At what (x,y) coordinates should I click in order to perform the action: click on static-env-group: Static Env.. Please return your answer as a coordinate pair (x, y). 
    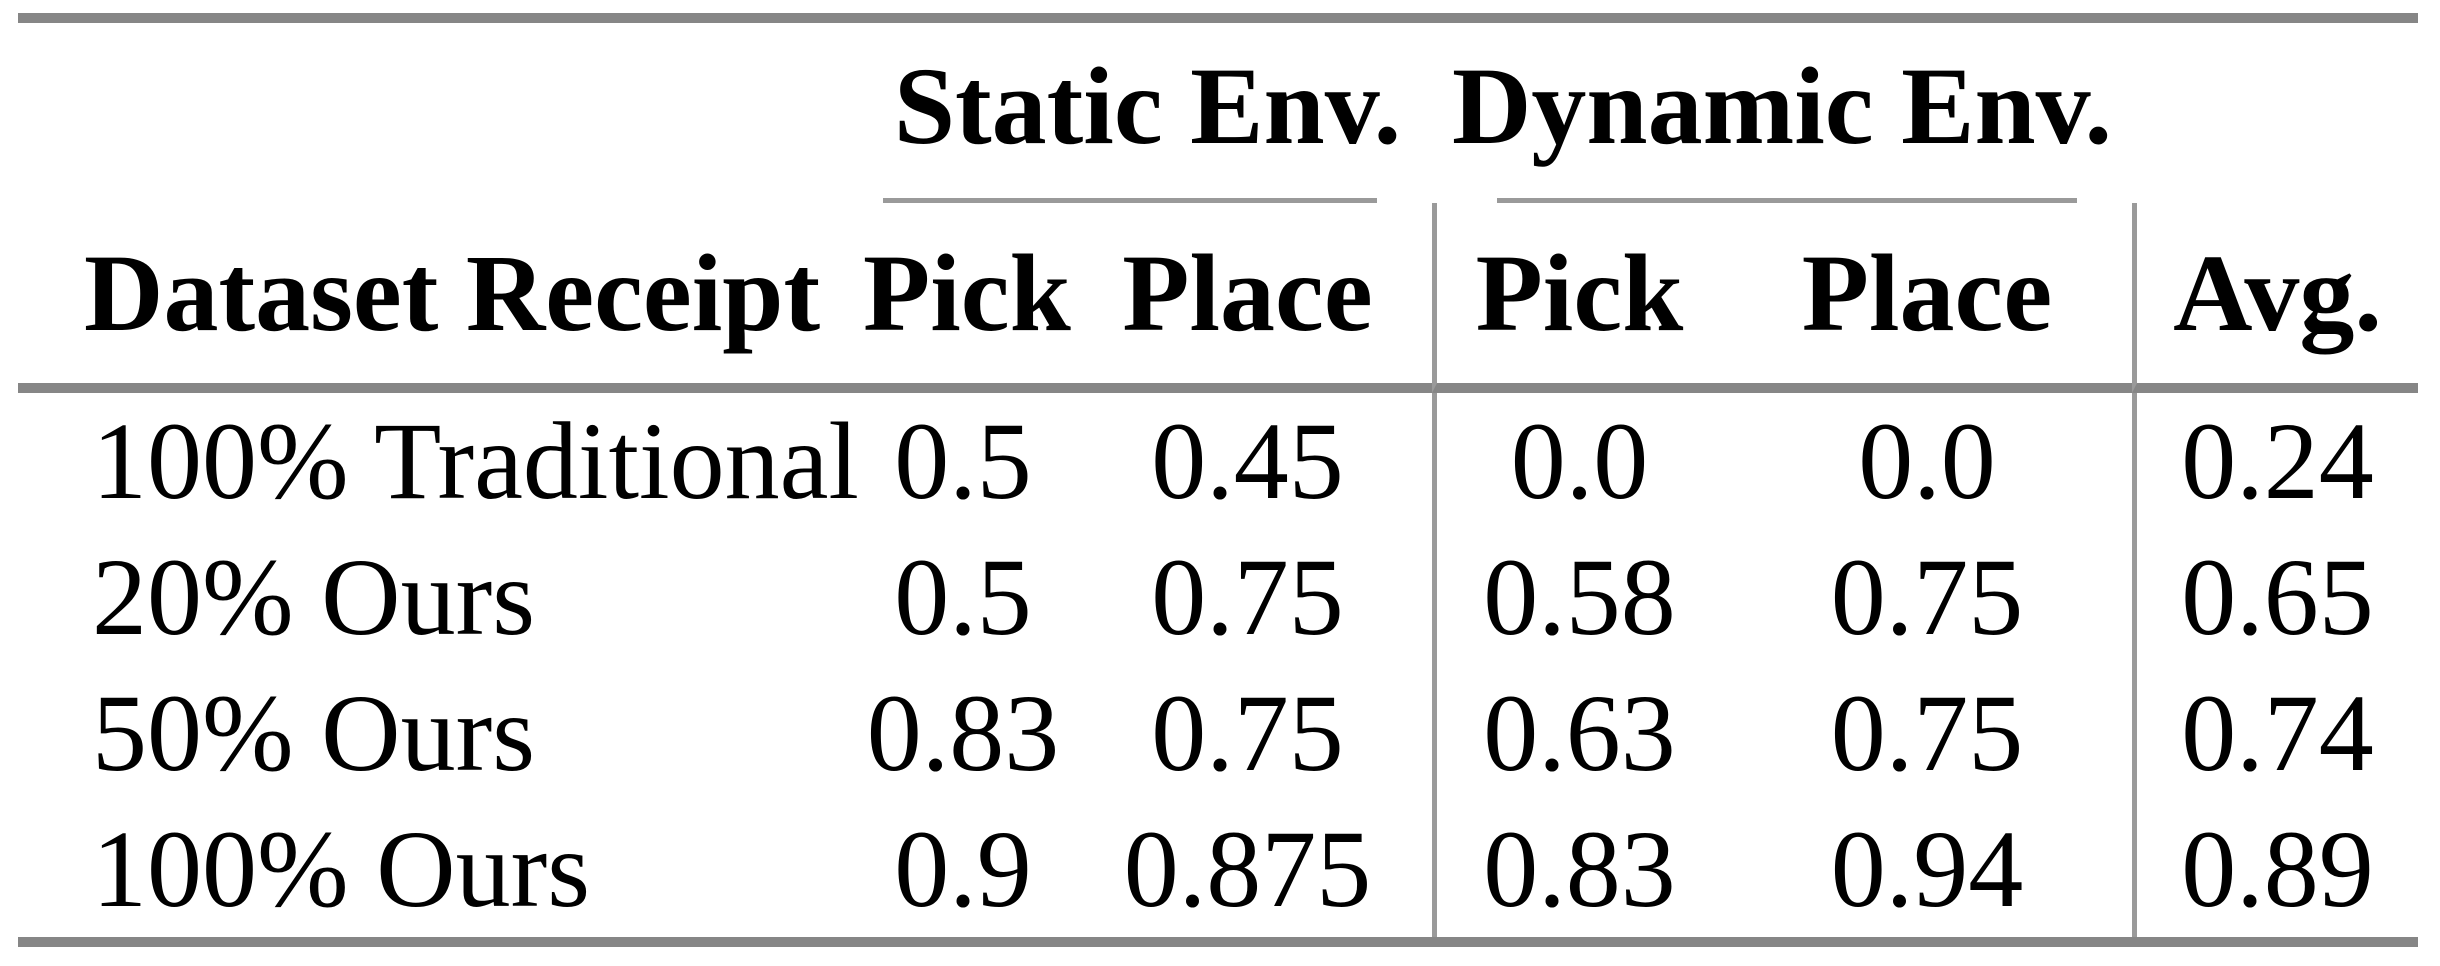
    Looking at the image, I should click on (1147, 113).